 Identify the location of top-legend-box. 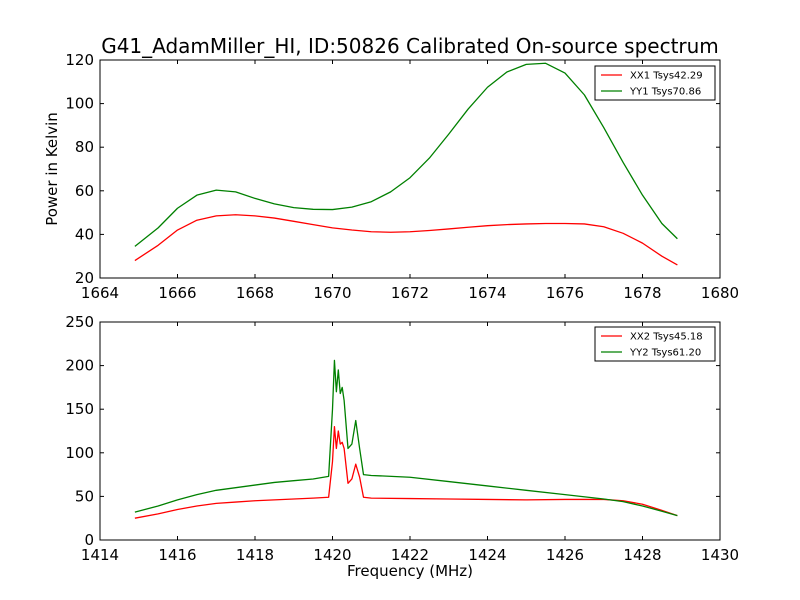
(655, 83).